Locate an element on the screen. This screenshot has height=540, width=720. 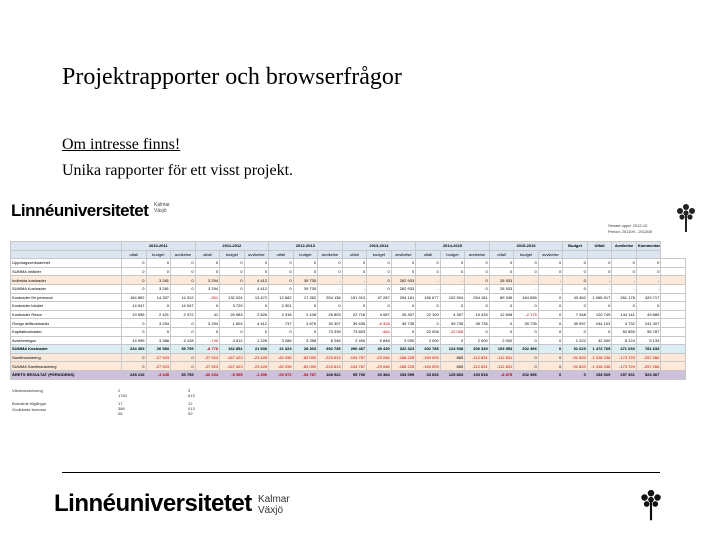
table-cell: 73 803 is located at coordinates (354, 331).